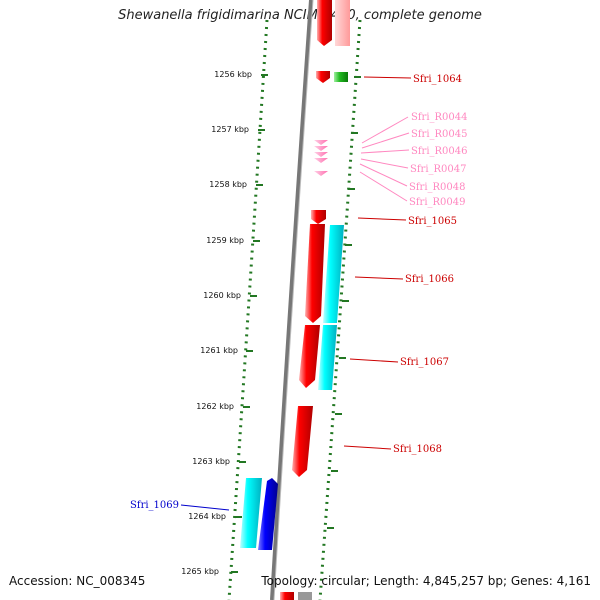  Describe the element at coordinates (249, 323) in the screenshot. I see `major-ticks` at that location.